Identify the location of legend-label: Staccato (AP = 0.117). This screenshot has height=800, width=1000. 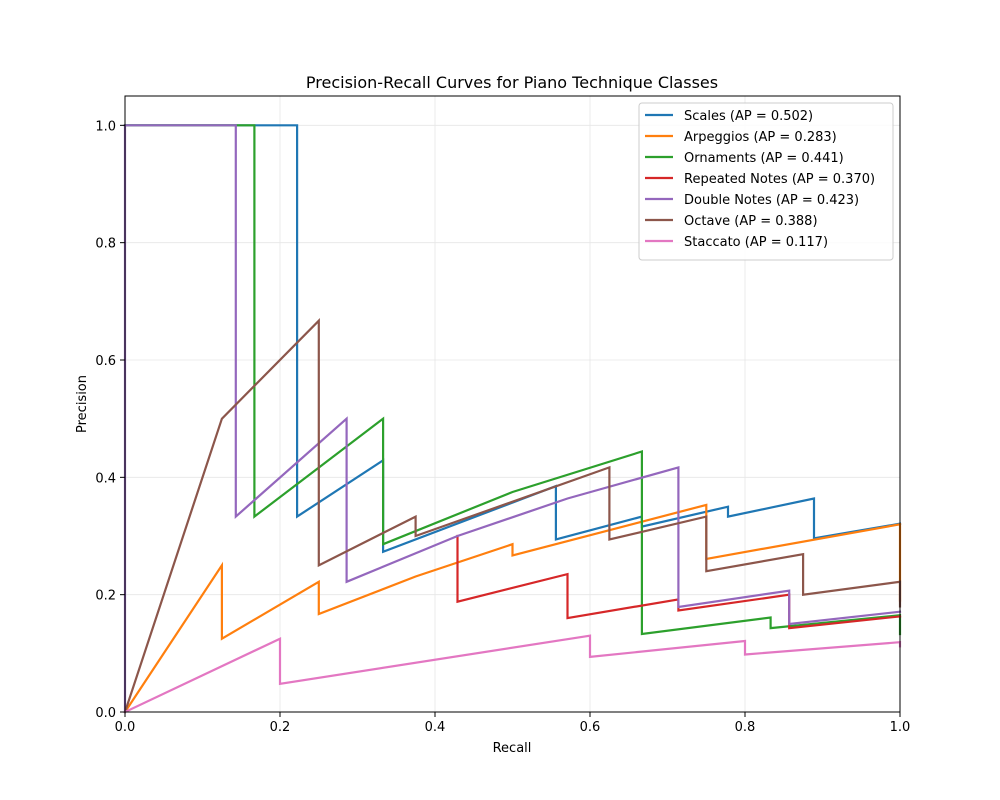
(756, 242).